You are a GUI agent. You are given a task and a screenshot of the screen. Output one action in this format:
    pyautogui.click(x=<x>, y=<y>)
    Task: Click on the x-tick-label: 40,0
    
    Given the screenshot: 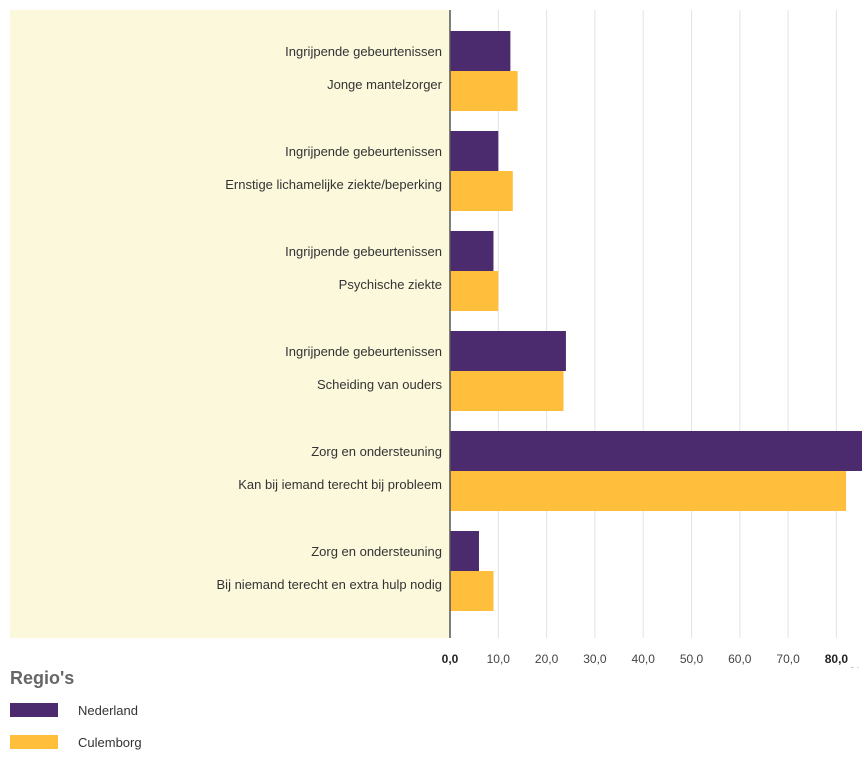 What is the action you would take?
    pyautogui.click(x=644, y=659)
    